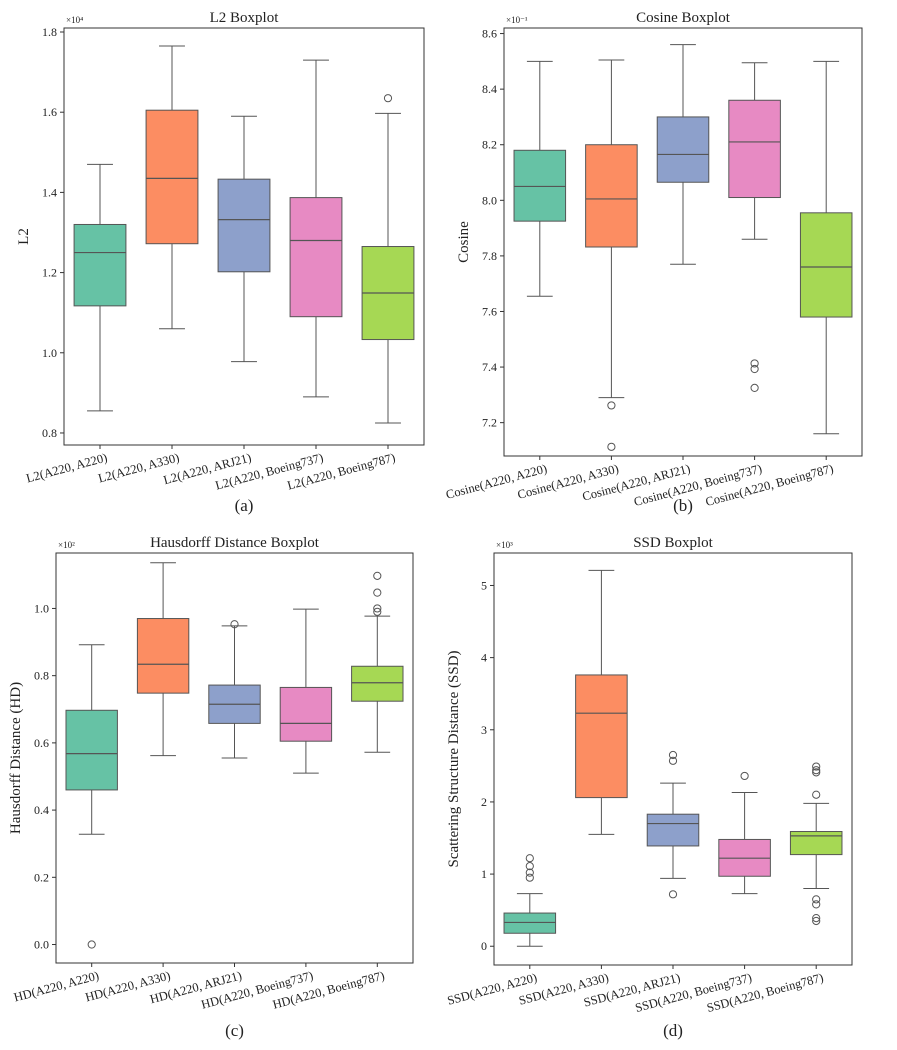  What do you see at coordinates (484, 802) in the screenshot?
I see `y-tick-label: 2` at bounding box center [484, 802].